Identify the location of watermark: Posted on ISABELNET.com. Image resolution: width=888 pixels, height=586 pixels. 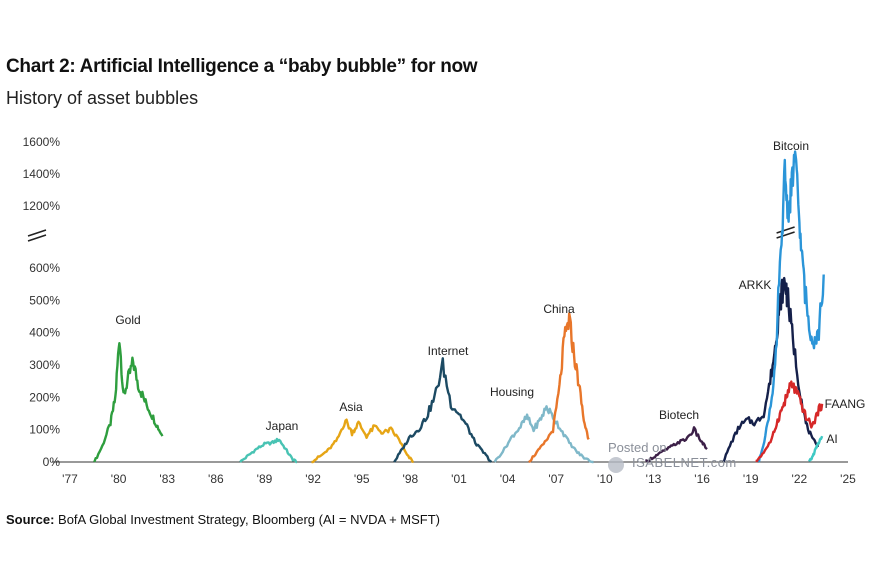
(672, 456).